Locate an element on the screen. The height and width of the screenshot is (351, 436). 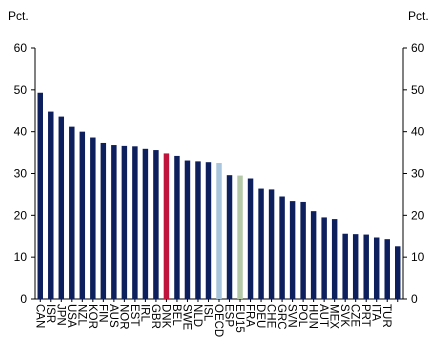
category-label: HUN is located at coordinates (313, 316).